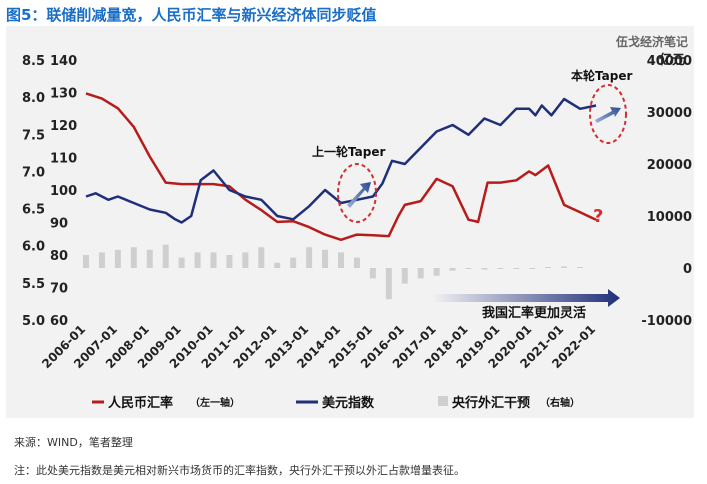  What do you see at coordinates (33, 321) in the screenshot?
I see `rmb-axis-tick: 5.0` at bounding box center [33, 321].